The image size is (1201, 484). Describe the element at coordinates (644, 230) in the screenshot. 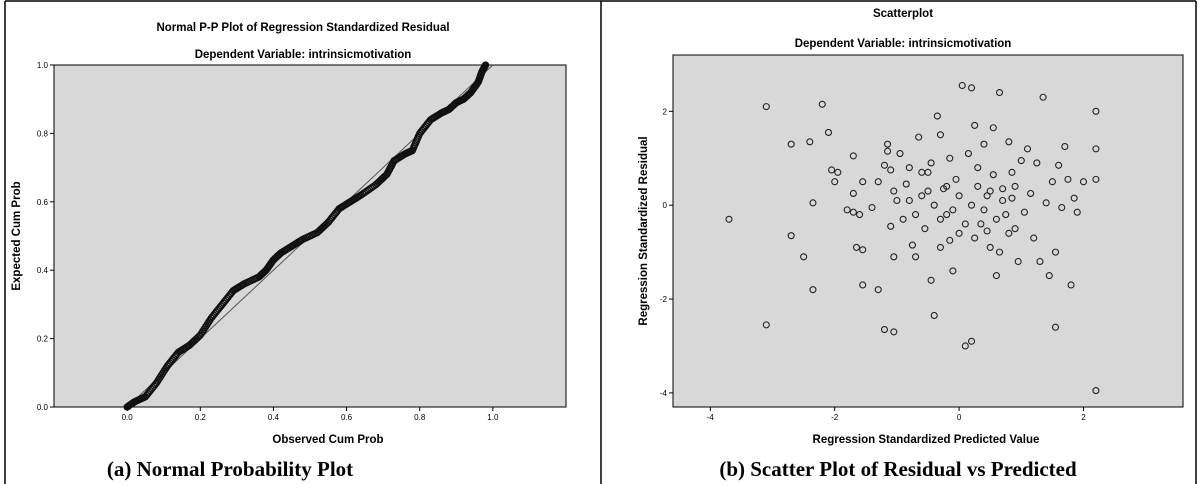

I see `scatter-y-label: Regression Standardized Residual` at that location.